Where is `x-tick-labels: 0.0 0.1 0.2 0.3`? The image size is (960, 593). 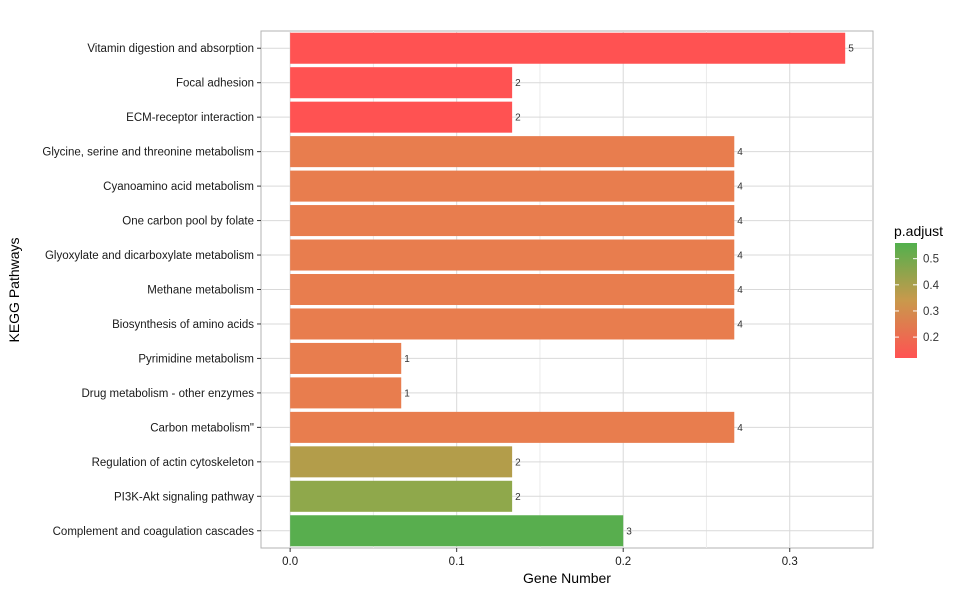 x-tick-labels: 0.0 0.1 0.2 0.3 is located at coordinates (540, 558).